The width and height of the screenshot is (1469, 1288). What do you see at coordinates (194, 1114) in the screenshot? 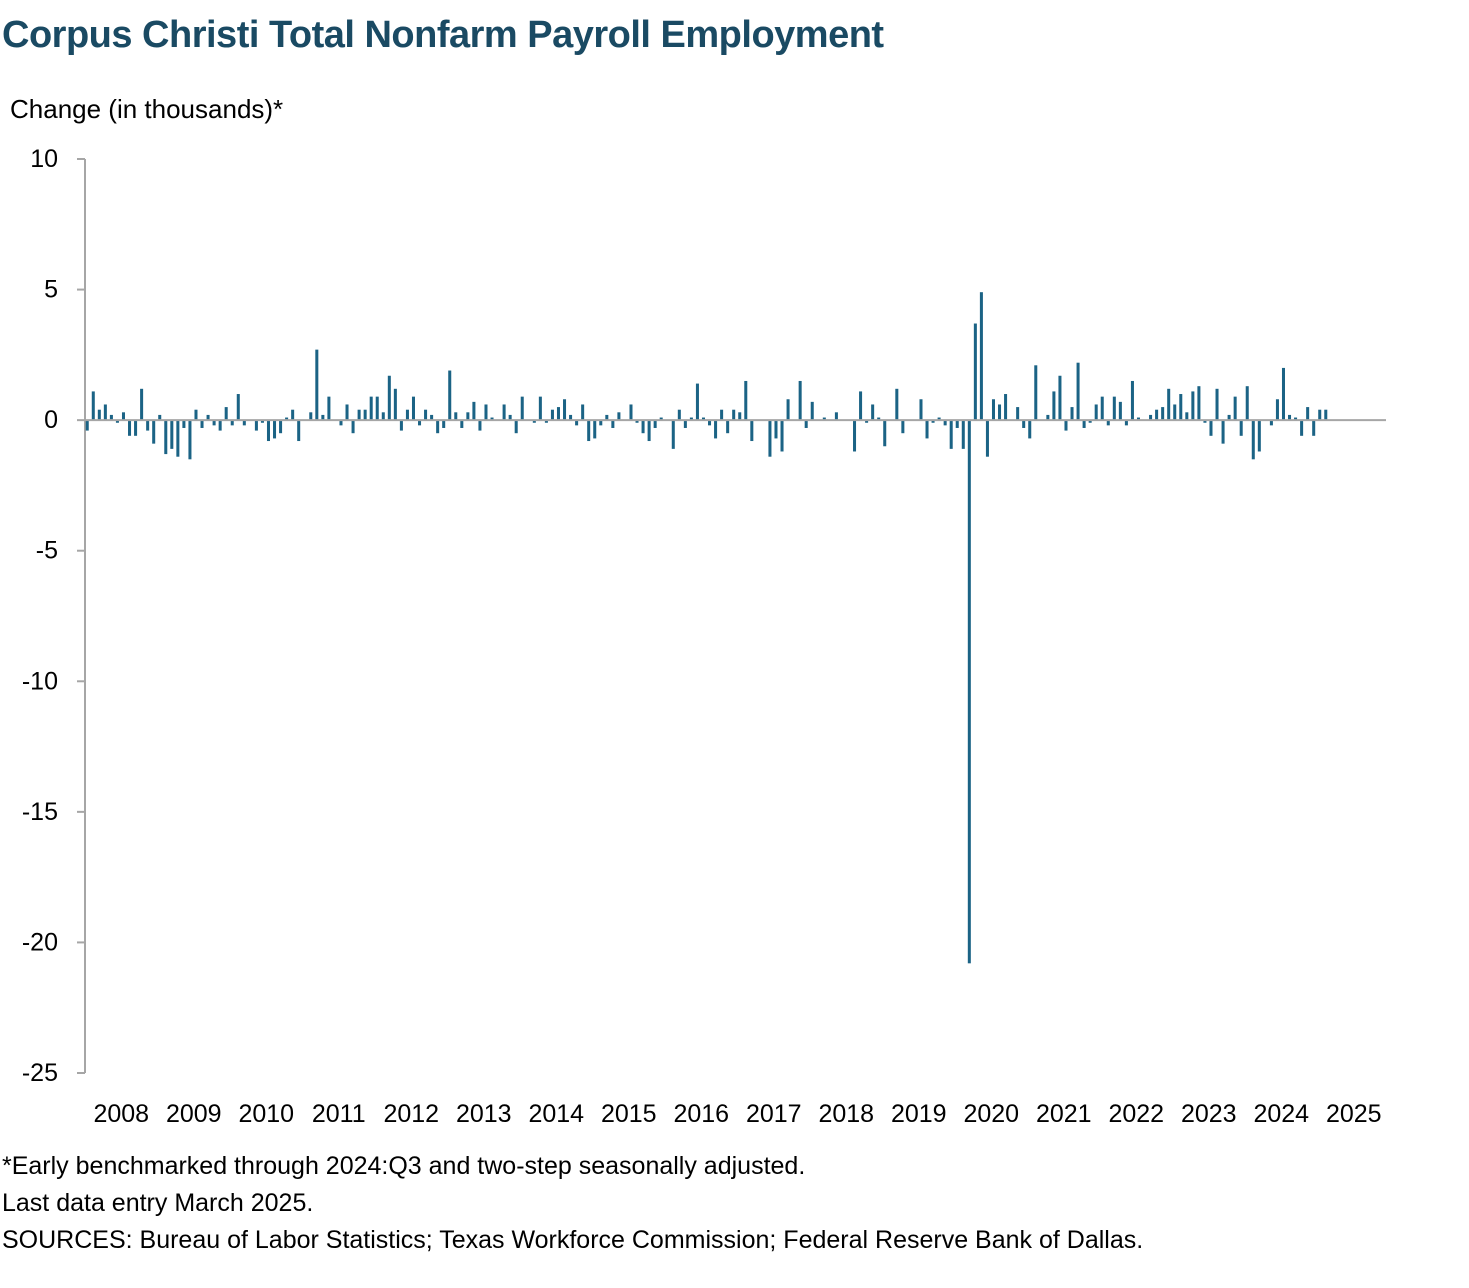
I see `x-tick-label: 2009` at bounding box center [194, 1114].